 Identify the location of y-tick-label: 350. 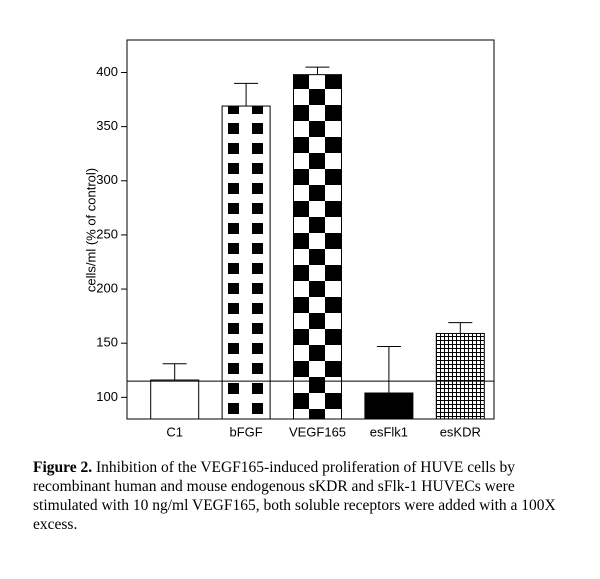
(107, 125).